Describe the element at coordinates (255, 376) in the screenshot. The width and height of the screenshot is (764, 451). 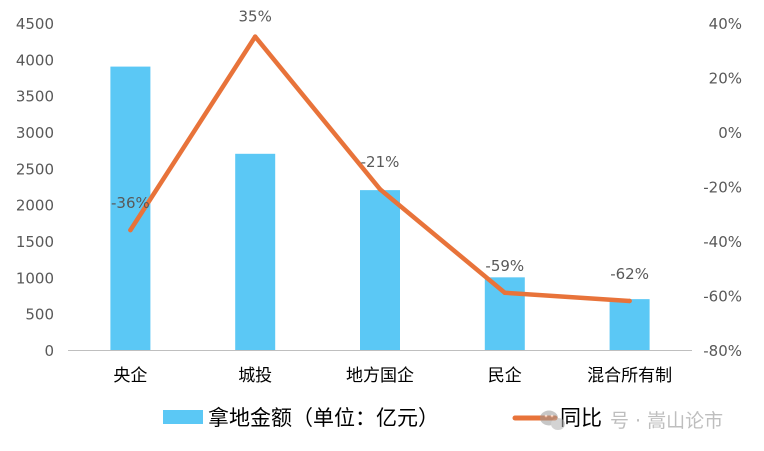
I see `category-label: 城投` at that location.